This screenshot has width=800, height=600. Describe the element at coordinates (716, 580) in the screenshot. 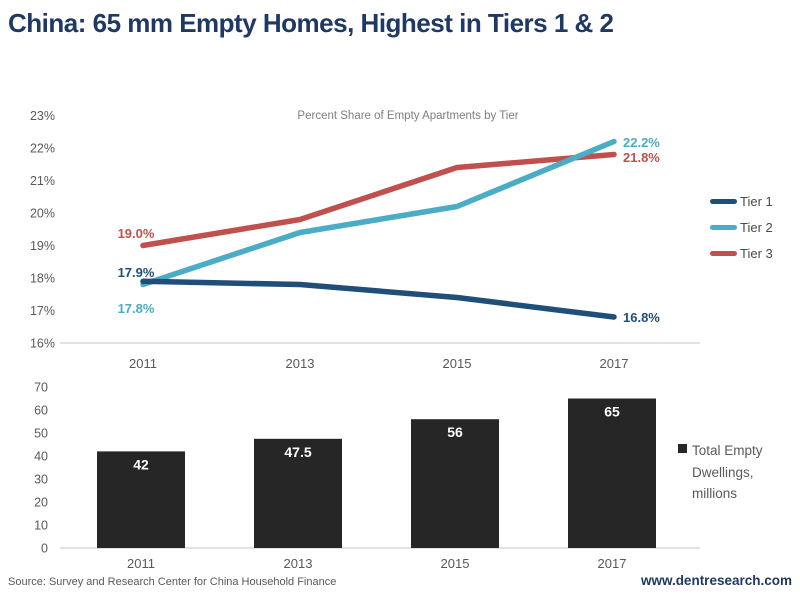

I see `website-link: www.dentresearch.com` at that location.